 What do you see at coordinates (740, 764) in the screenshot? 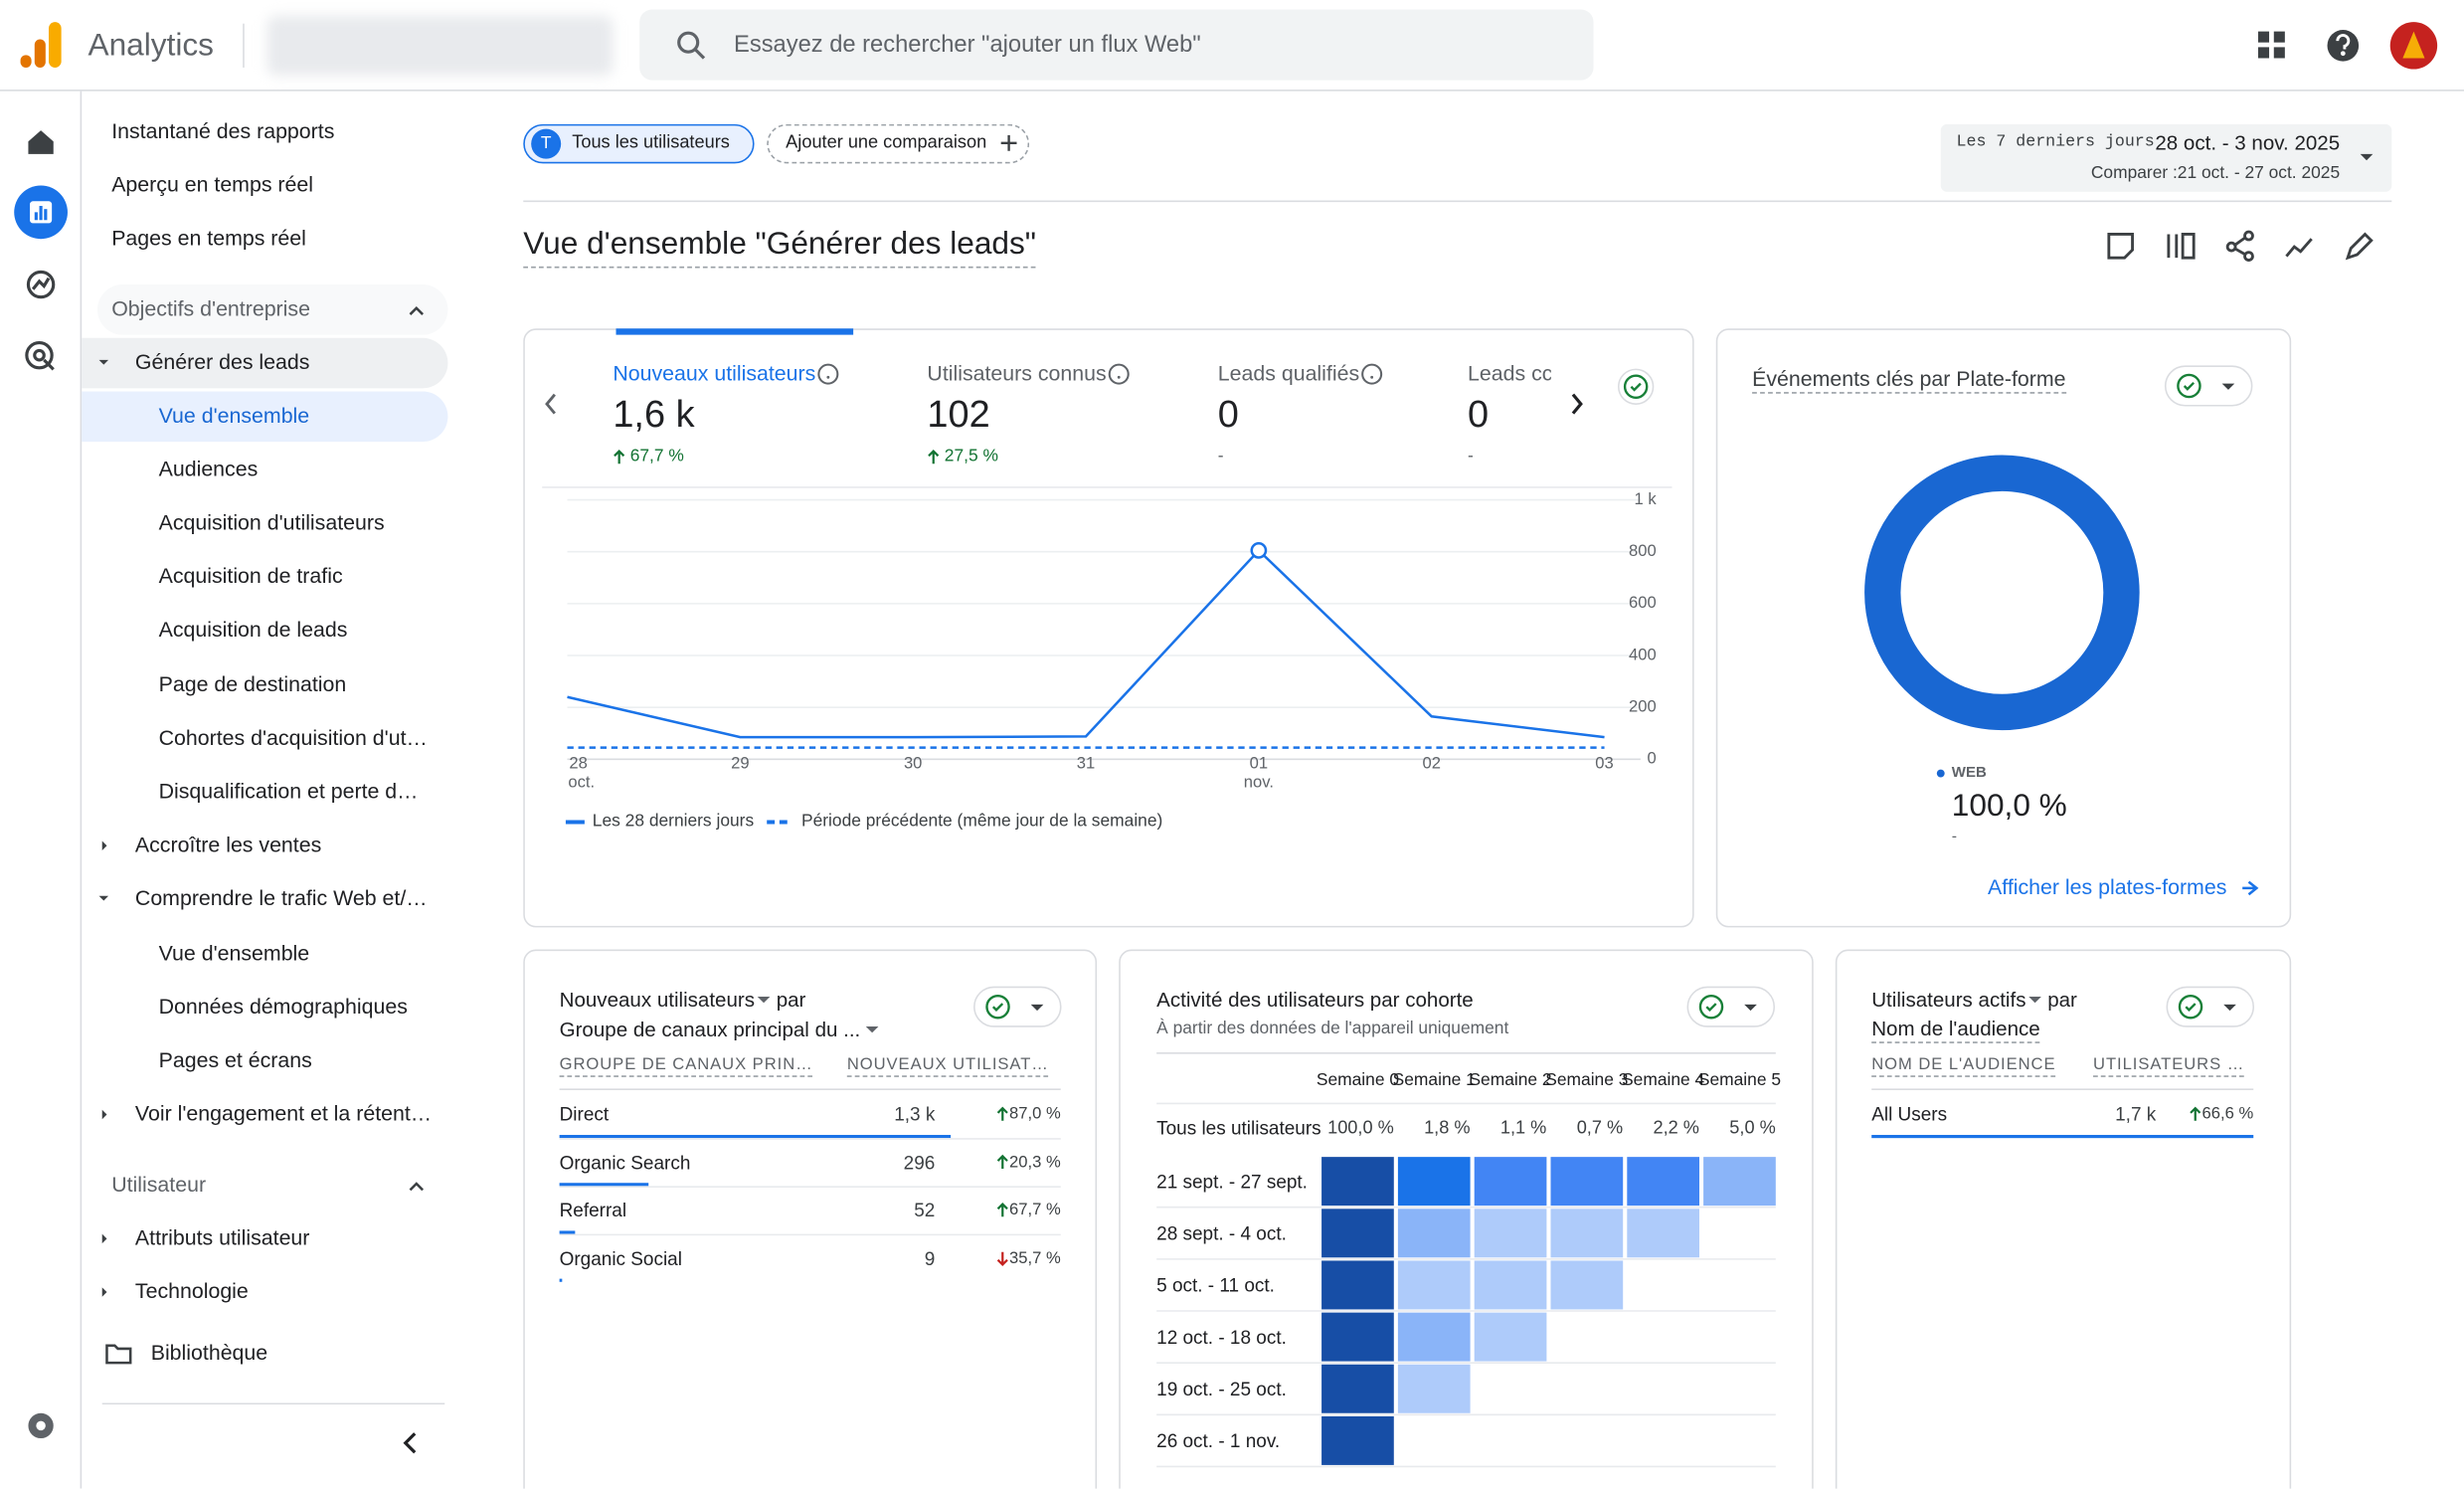
I see `x-tick-label: 29` at bounding box center [740, 764].